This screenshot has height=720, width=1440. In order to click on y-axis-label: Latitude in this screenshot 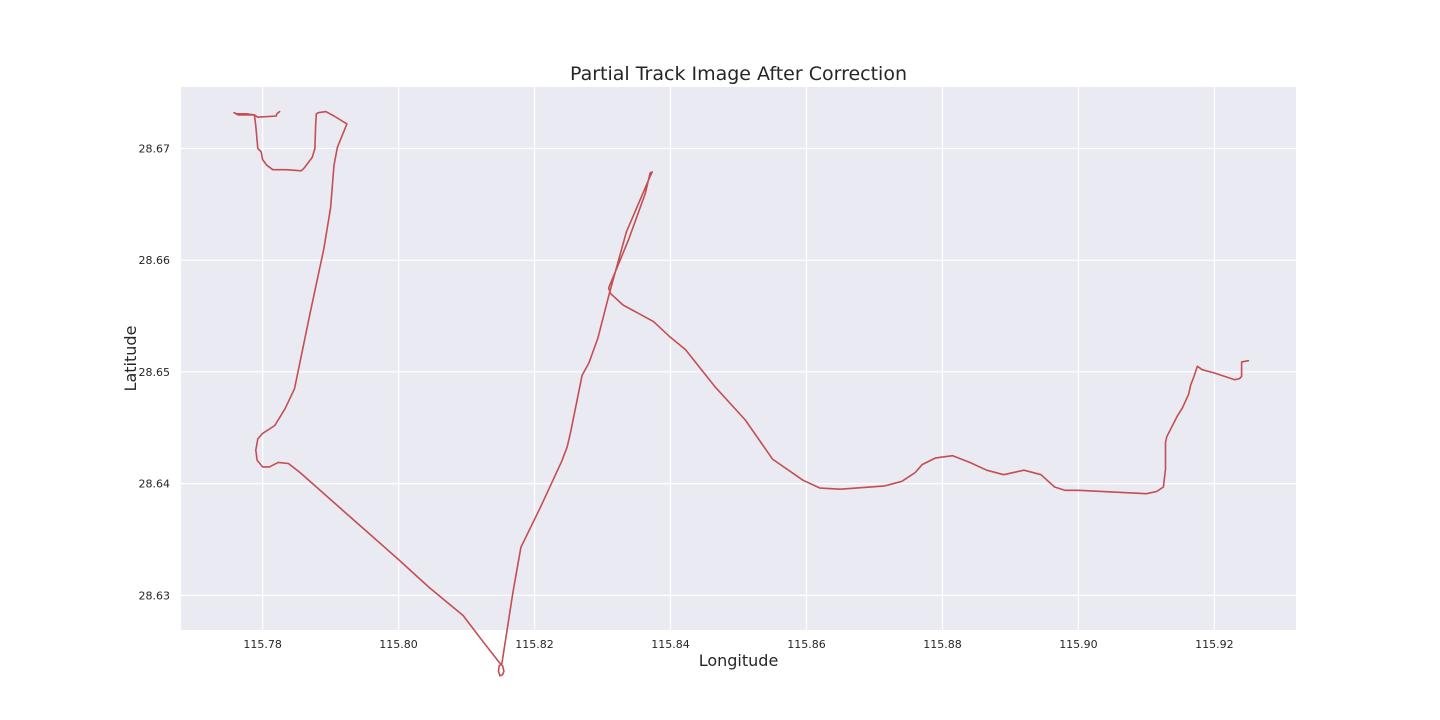, I will do `click(130, 359)`.